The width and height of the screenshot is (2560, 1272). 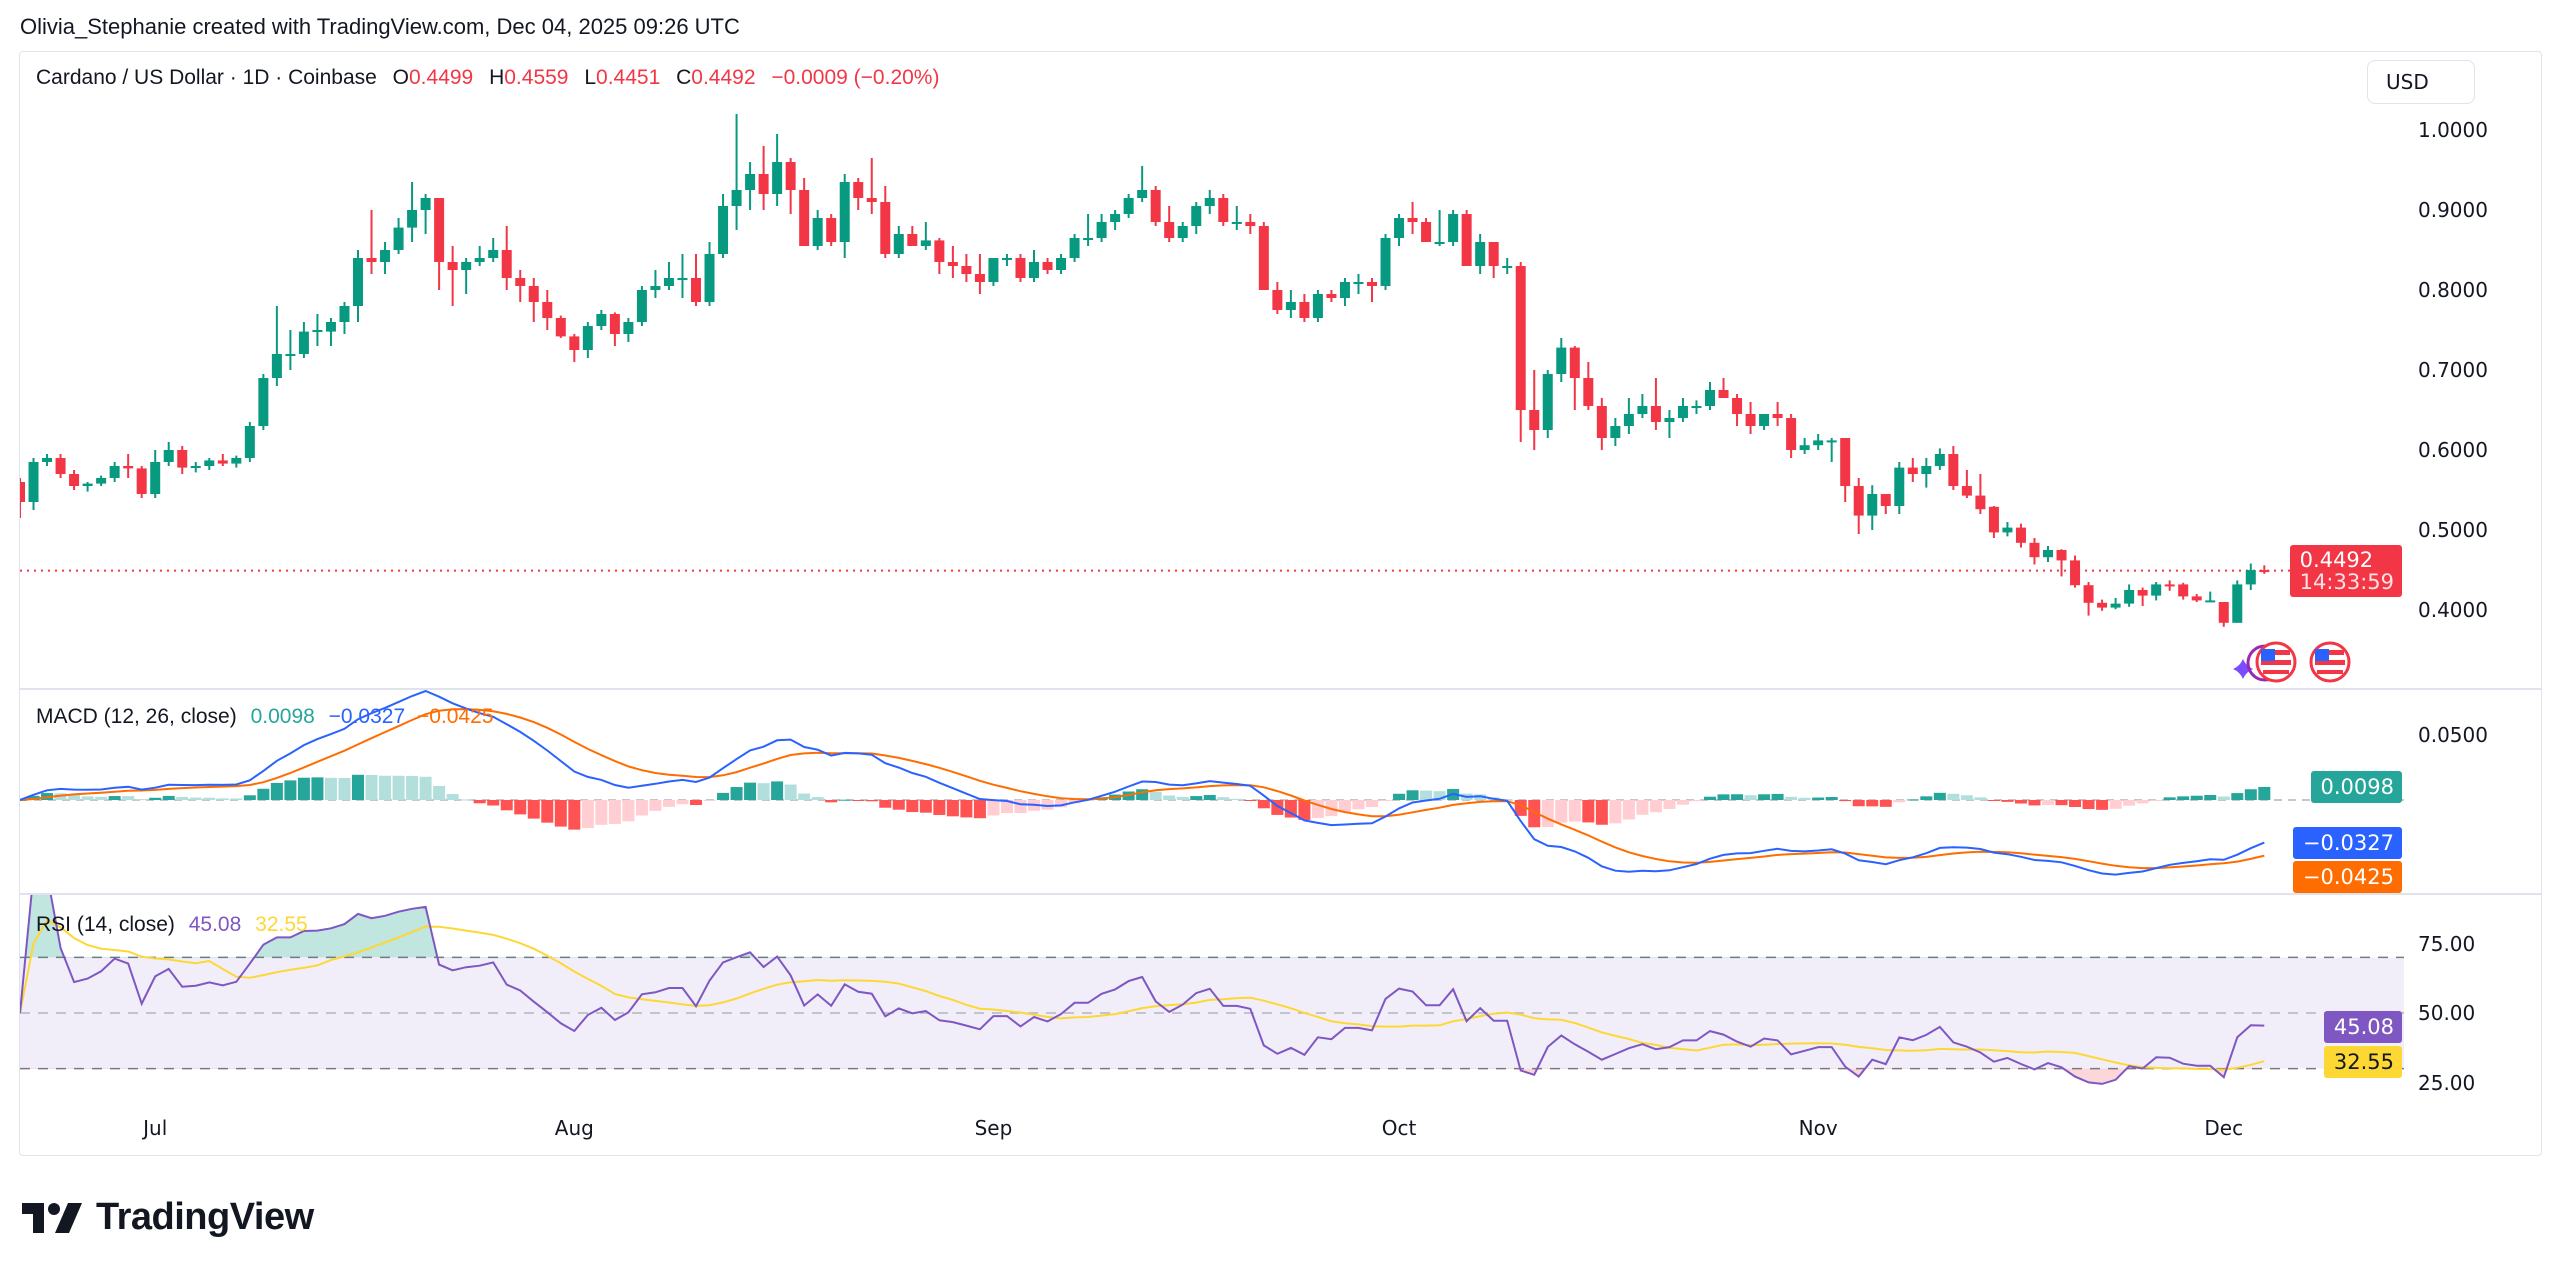 What do you see at coordinates (2421, 82) in the screenshot?
I see `currency-button: USD` at bounding box center [2421, 82].